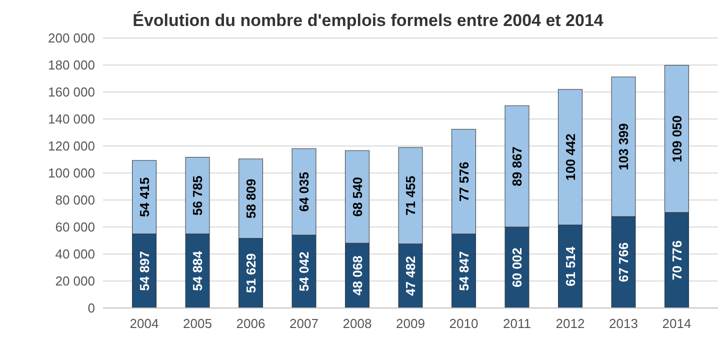 The width and height of the screenshot is (720, 340). What do you see at coordinates (357, 276) in the screenshot?
I see `data-label: 48 068` at bounding box center [357, 276].